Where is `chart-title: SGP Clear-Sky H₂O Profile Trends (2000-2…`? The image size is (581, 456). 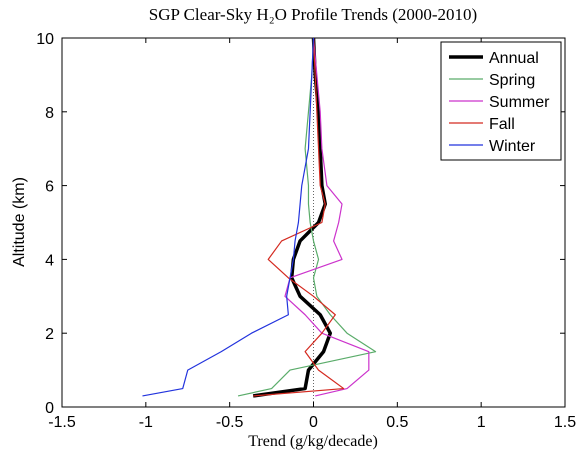
chart-title: SGP Clear-Sky H₂O Profile Trends (2000-2… is located at coordinates (313, 14).